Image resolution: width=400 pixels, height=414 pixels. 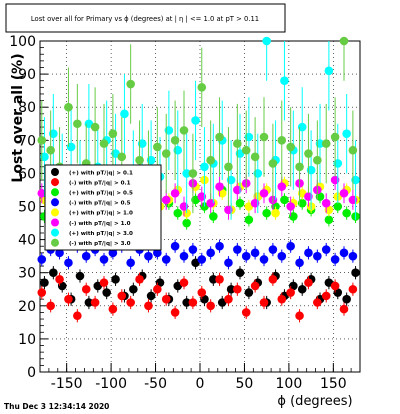 I want to click on legend-label: (+) with pT/|q| > 3.0, so click(x=101, y=234).